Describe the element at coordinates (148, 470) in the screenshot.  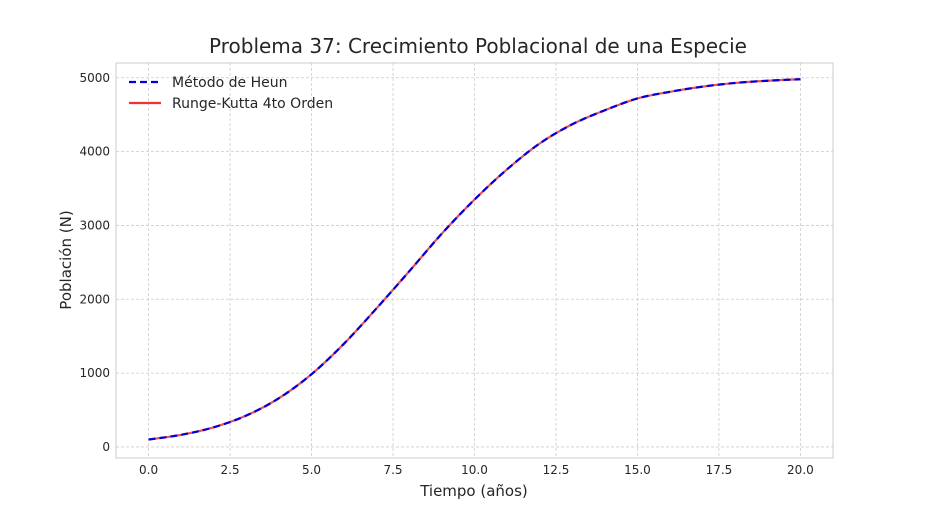
I see `x-tick-label: 0.0` at that location.